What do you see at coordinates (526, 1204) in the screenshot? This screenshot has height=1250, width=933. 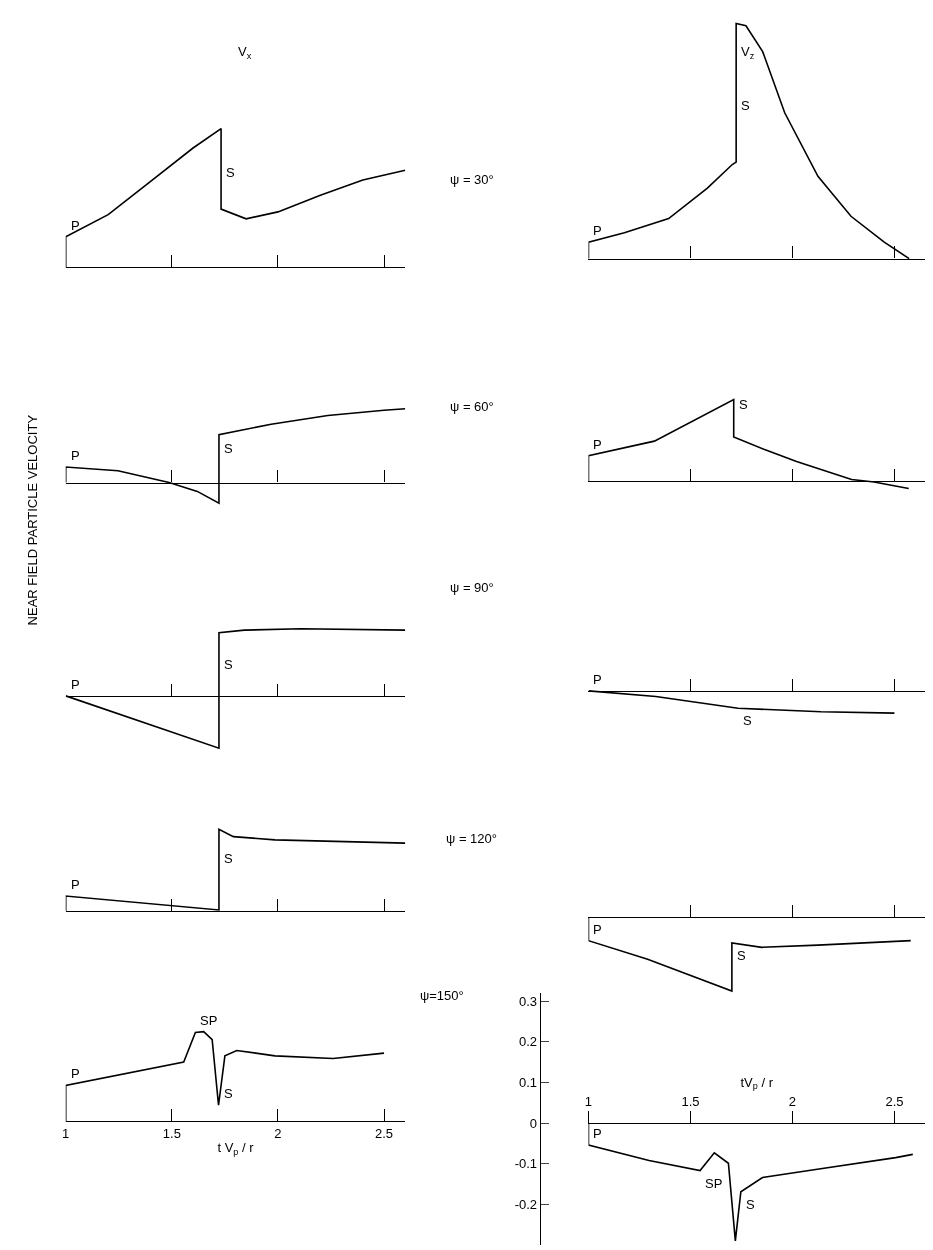 I see `y-tick-label: -0.2` at bounding box center [526, 1204].